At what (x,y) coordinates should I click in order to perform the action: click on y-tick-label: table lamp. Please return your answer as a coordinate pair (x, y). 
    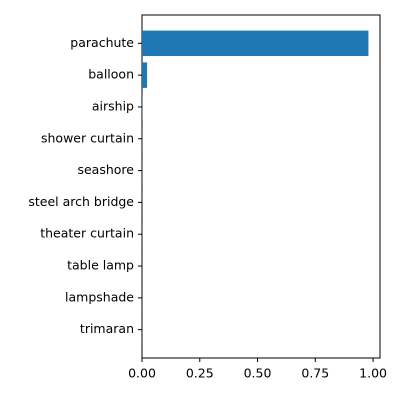
    Looking at the image, I should click on (100, 265).